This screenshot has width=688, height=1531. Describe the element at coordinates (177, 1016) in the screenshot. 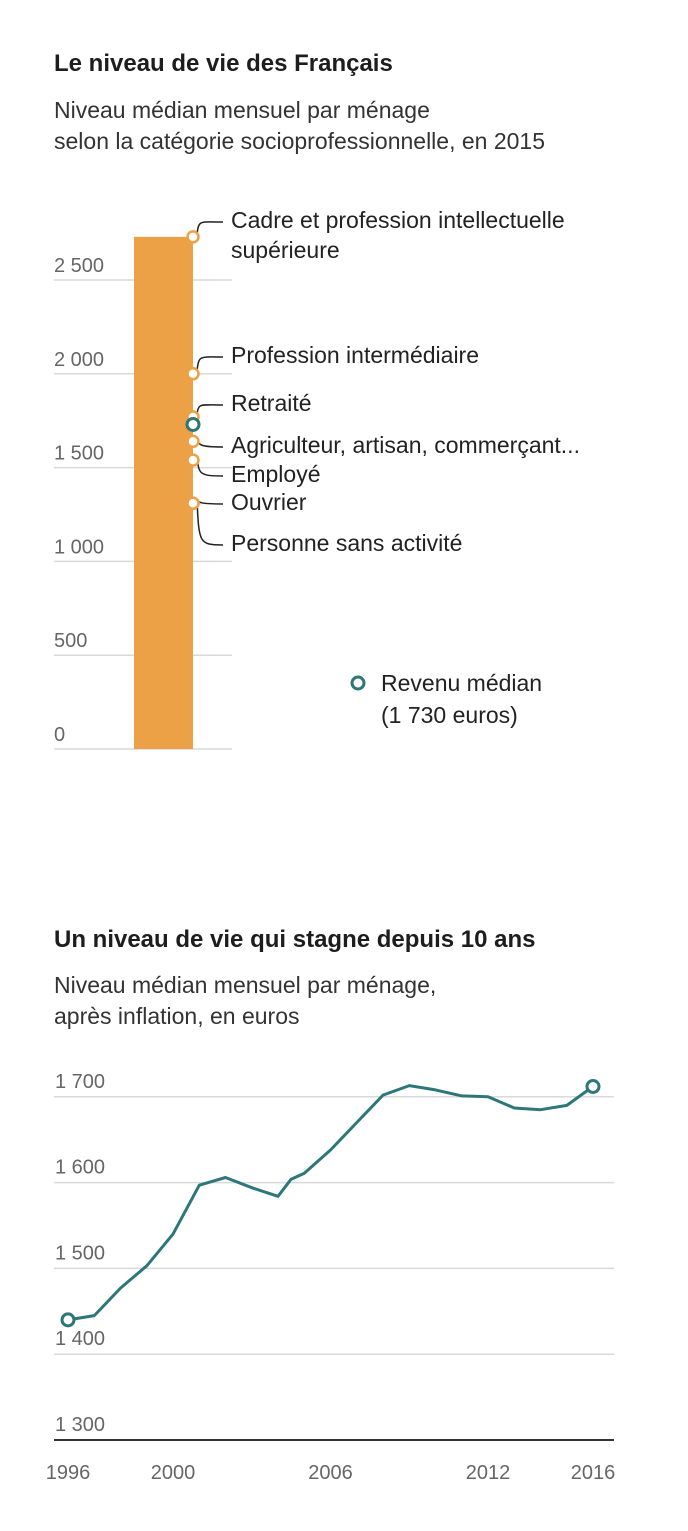

I see `chart2-subtitle-line2: après inflation, en euros` at that location.